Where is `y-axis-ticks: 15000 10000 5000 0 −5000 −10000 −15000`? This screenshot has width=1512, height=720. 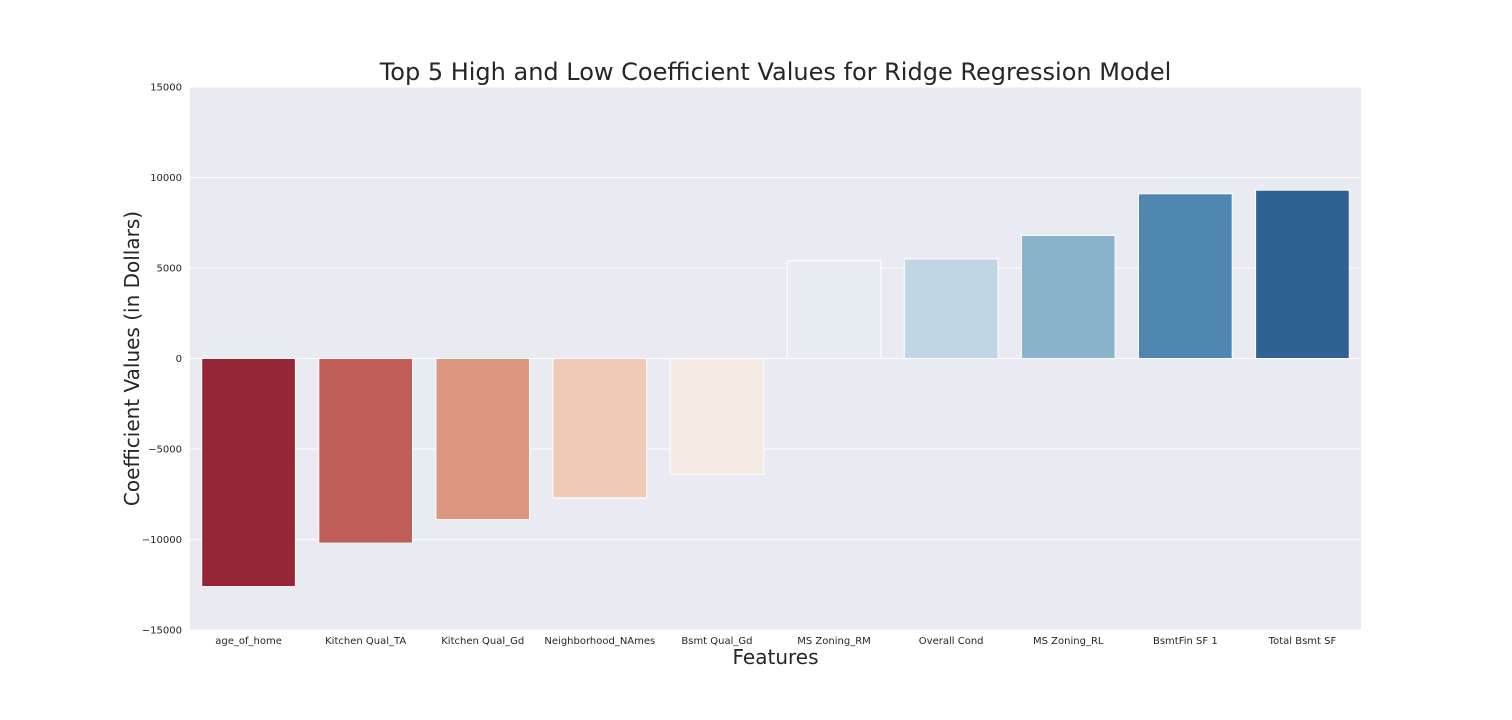 y-axis-ticks: 15000 10000 5000 0 −5000 −10000 −15000 is located at coordinates (162, 360).